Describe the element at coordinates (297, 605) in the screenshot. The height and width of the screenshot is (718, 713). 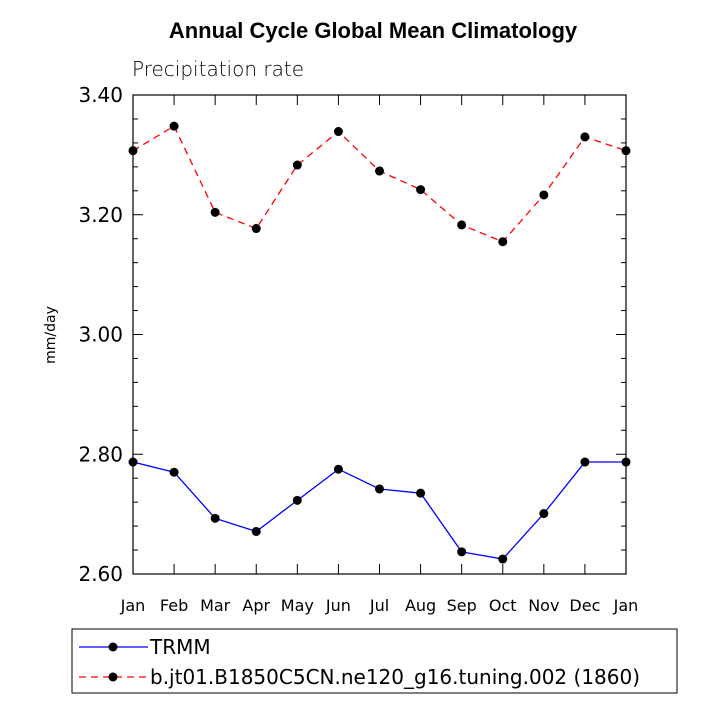
I see `x-tick-label: May` at that location.